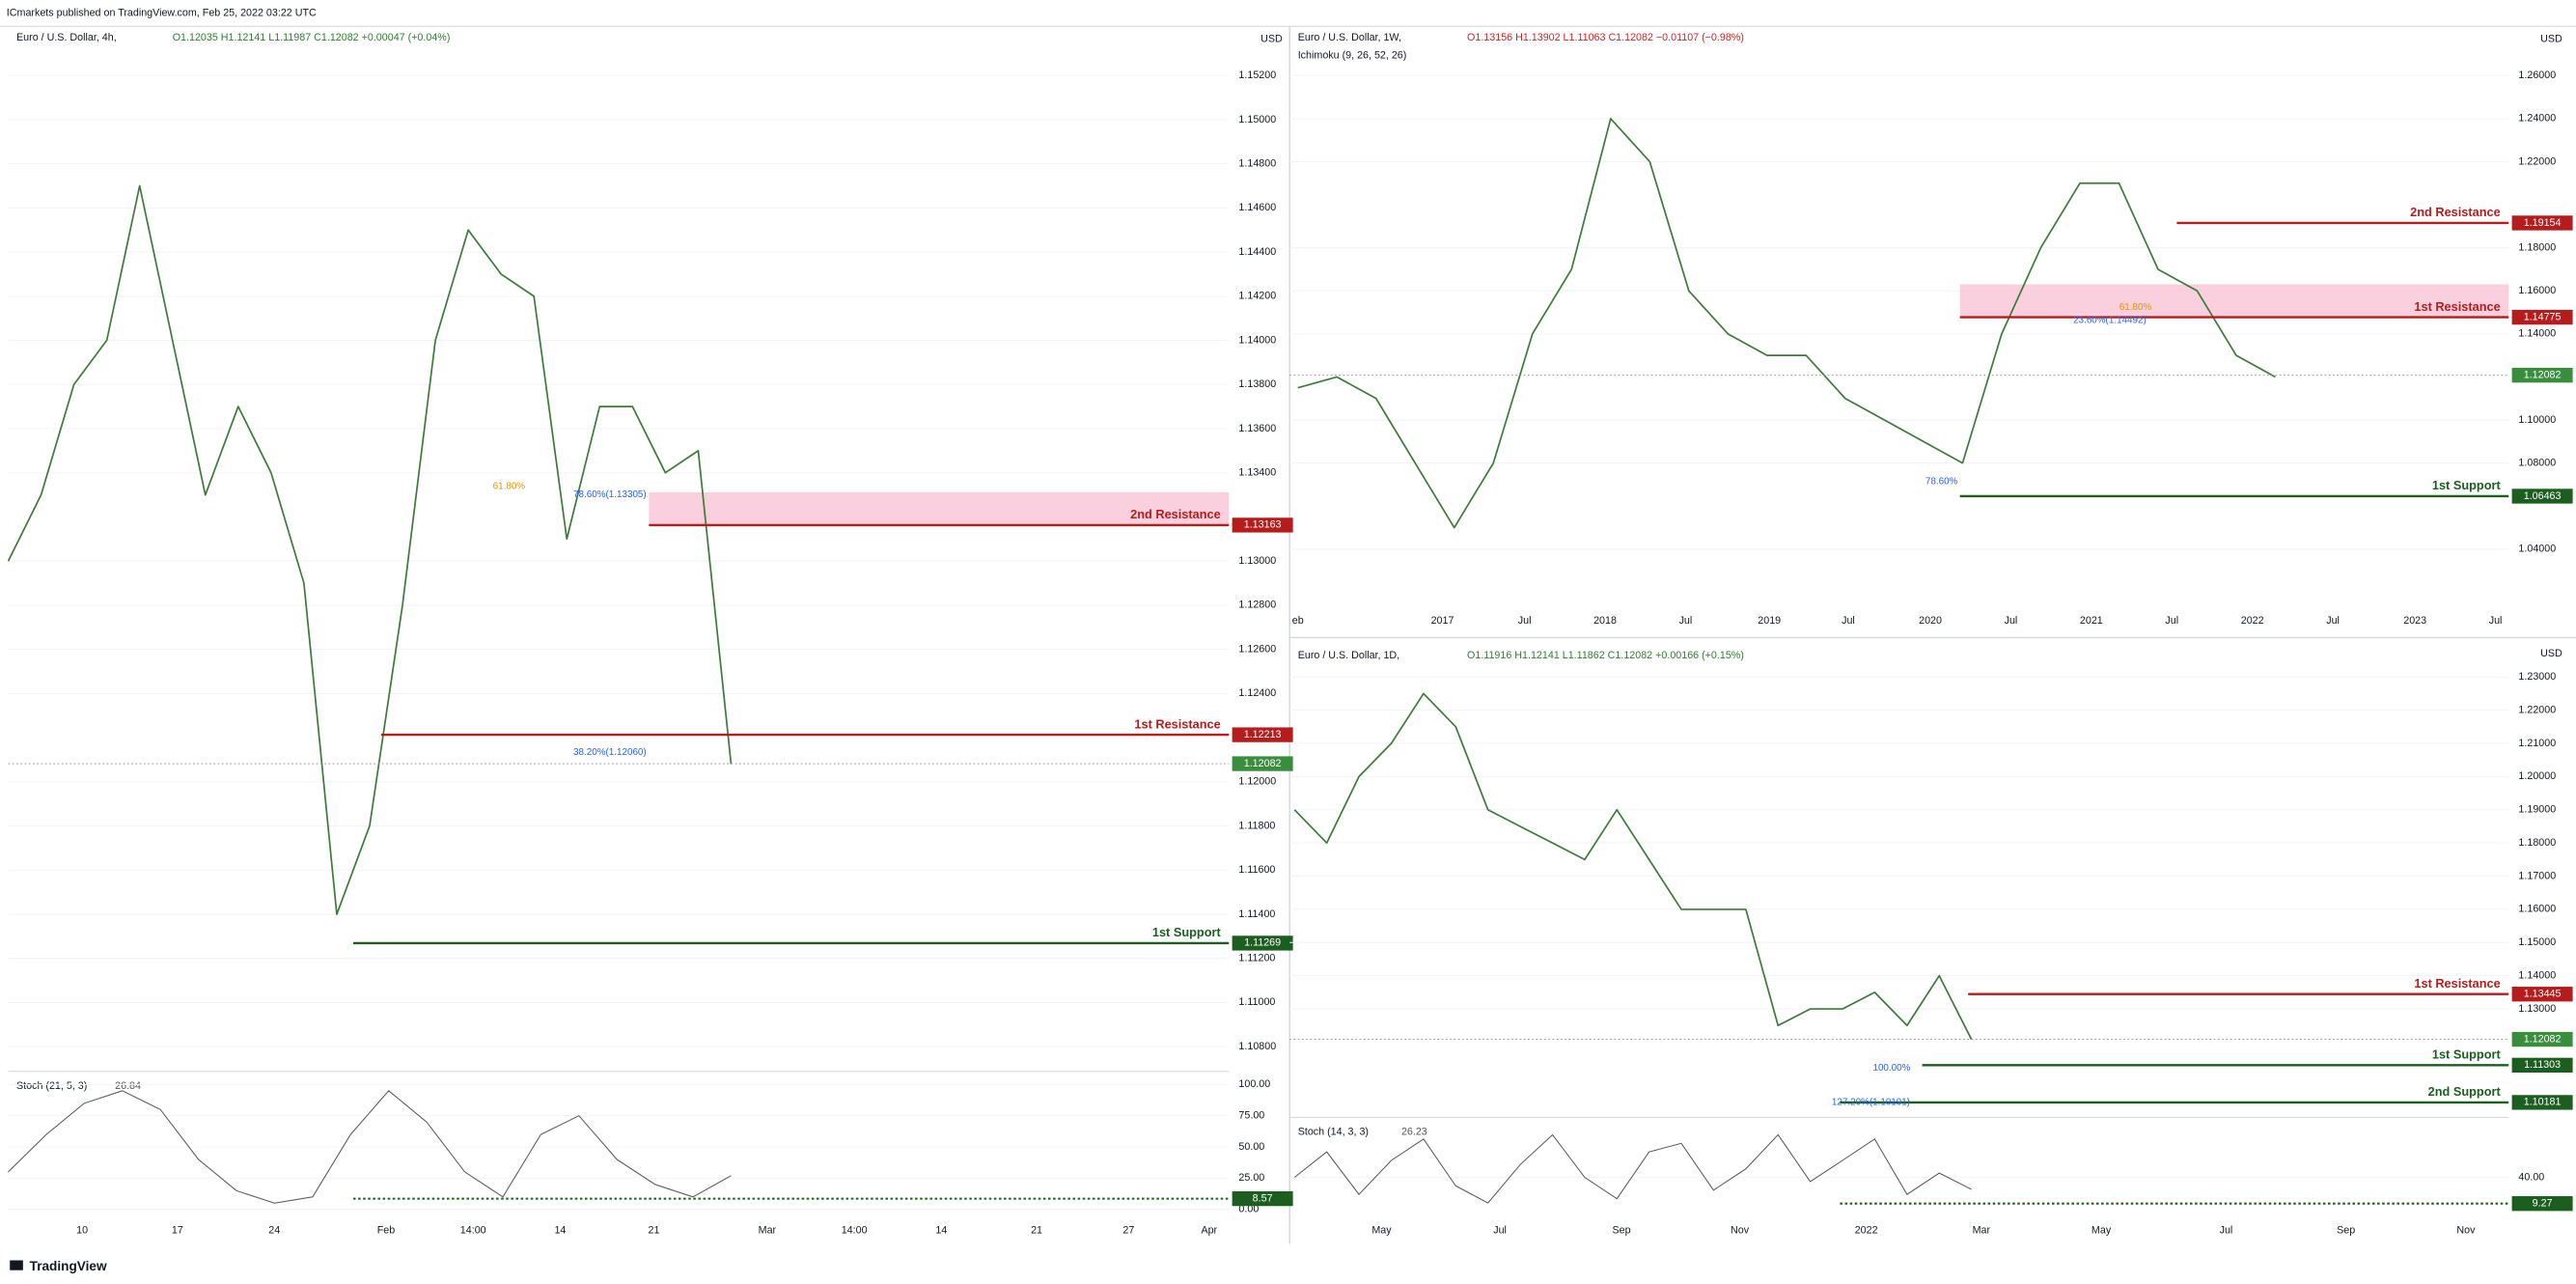 This screenshot has height=1284, width=2576. What do you see at coordinates (1442, 621) in the screenshot?
I see `x-tick-label: 2017` at bounding box center [1442, 621].